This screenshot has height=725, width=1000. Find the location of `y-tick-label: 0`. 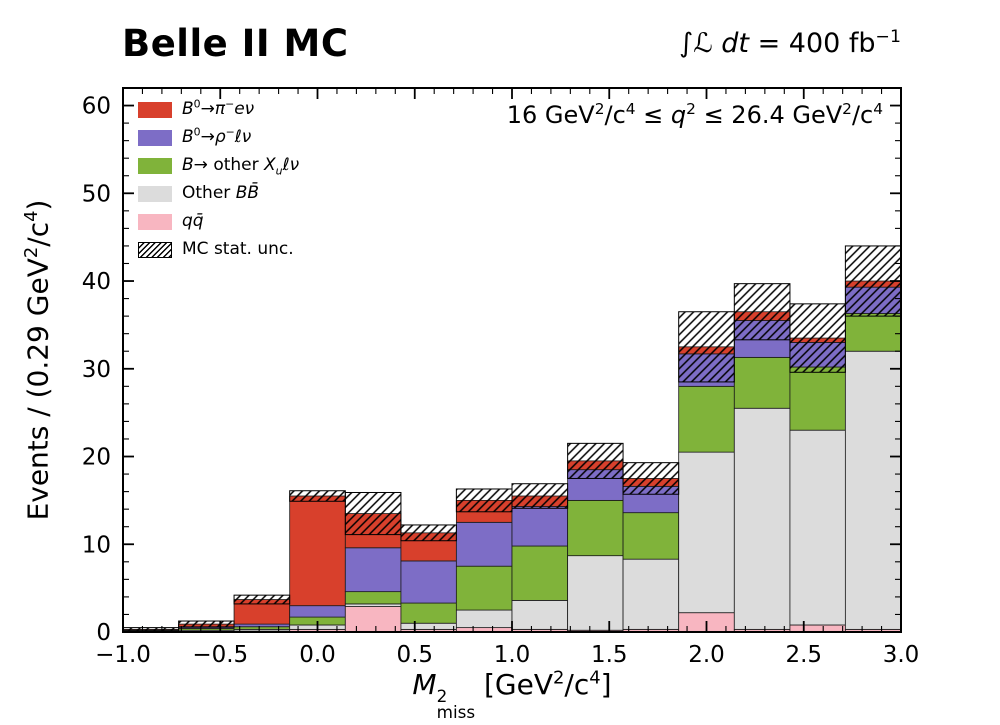

y-tick-label: 0 is located at coordinates (103, 633).